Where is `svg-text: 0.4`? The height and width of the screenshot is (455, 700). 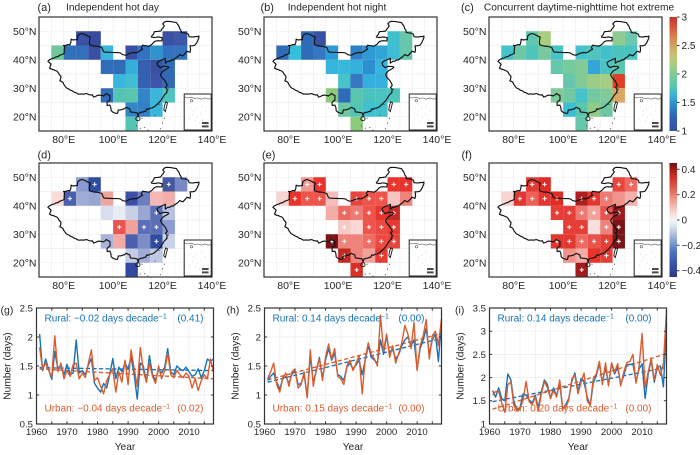 svg-text: 0.4 is located at coordinates (689, 170).